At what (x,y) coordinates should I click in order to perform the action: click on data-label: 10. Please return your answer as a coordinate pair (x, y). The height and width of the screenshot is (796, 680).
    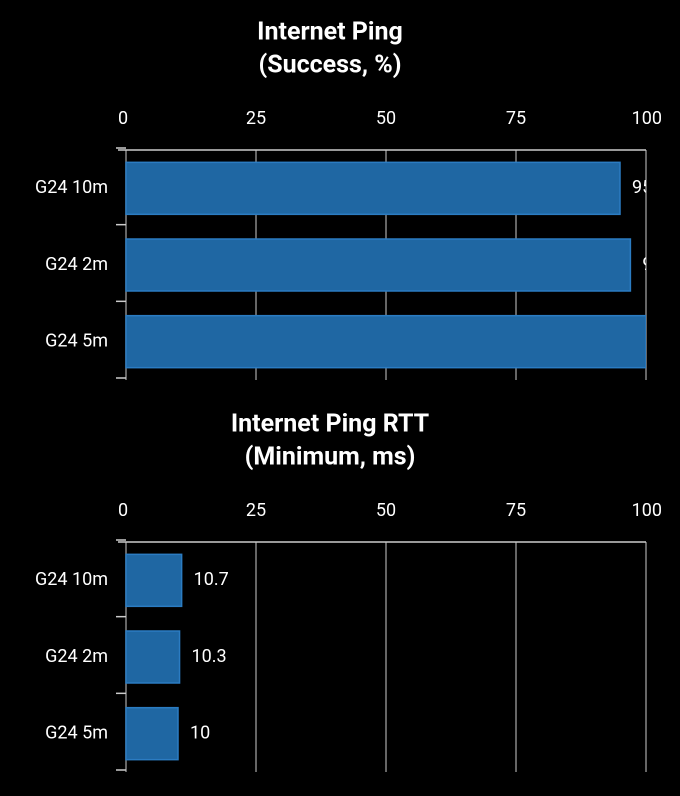
    Looking at the image, I should click on (200, 732).